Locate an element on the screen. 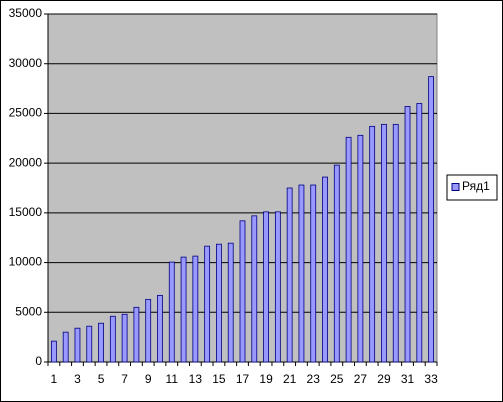  x-tick-label: 29 is located at coordinates (384, 379).